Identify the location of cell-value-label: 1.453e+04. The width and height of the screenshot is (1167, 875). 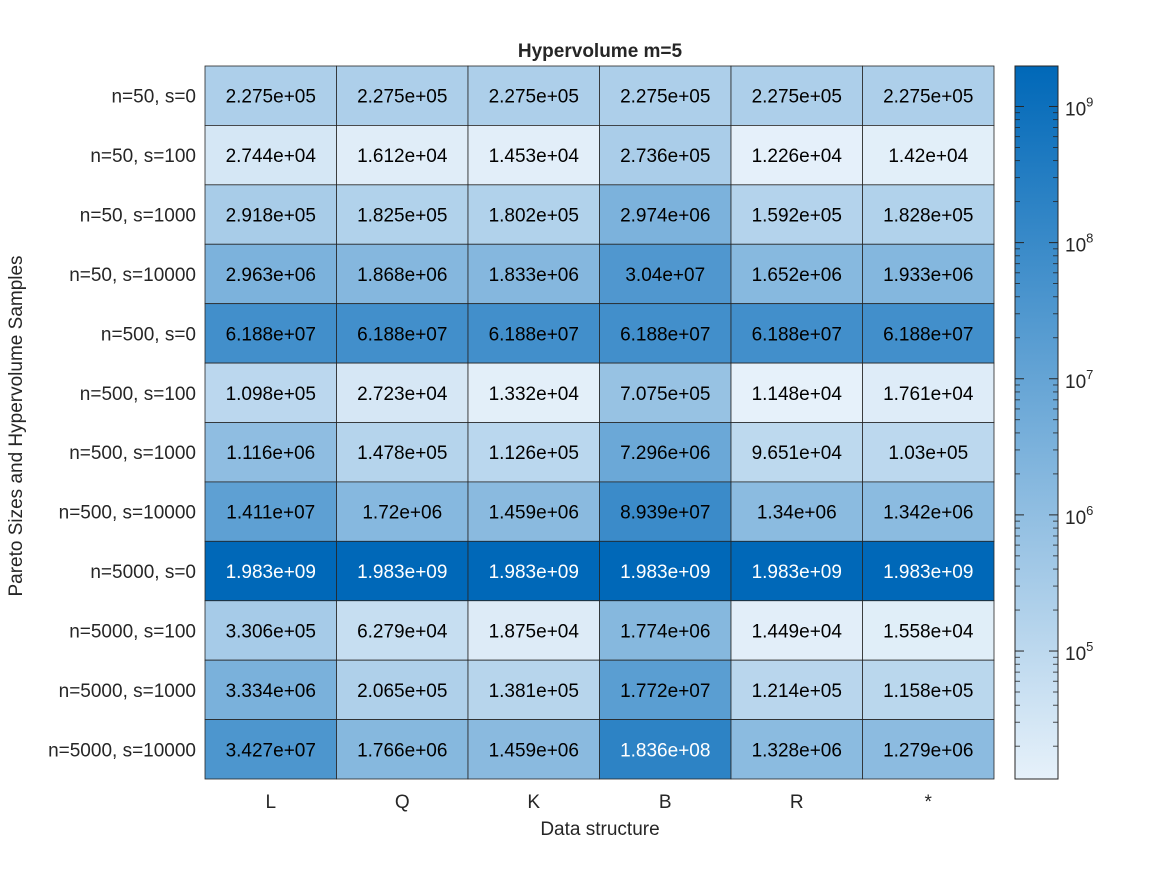
(534, 156).